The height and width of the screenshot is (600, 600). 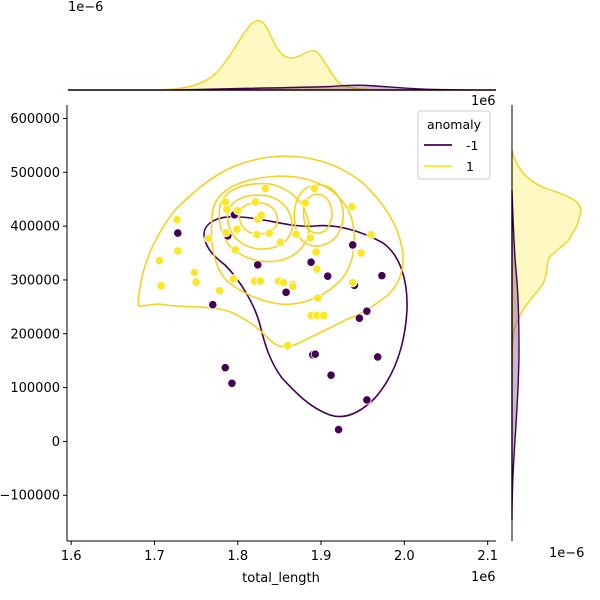 I want to click on top-marginal: 1e−6, so click(x=282, y=45).